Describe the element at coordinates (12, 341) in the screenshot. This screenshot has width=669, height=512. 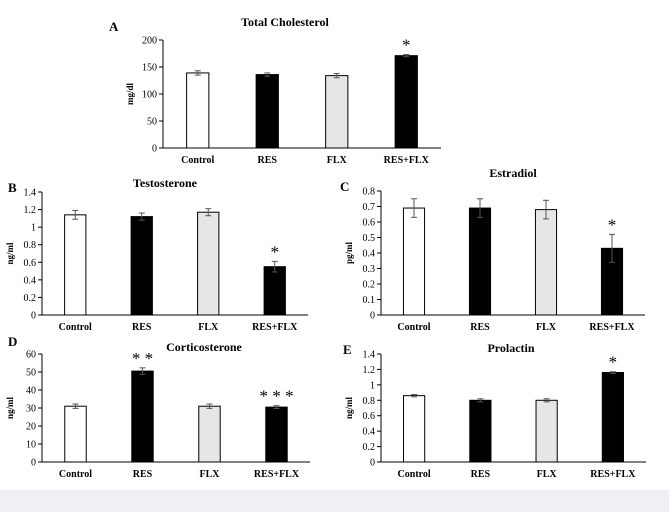
I see `panel-label: D` at that location.